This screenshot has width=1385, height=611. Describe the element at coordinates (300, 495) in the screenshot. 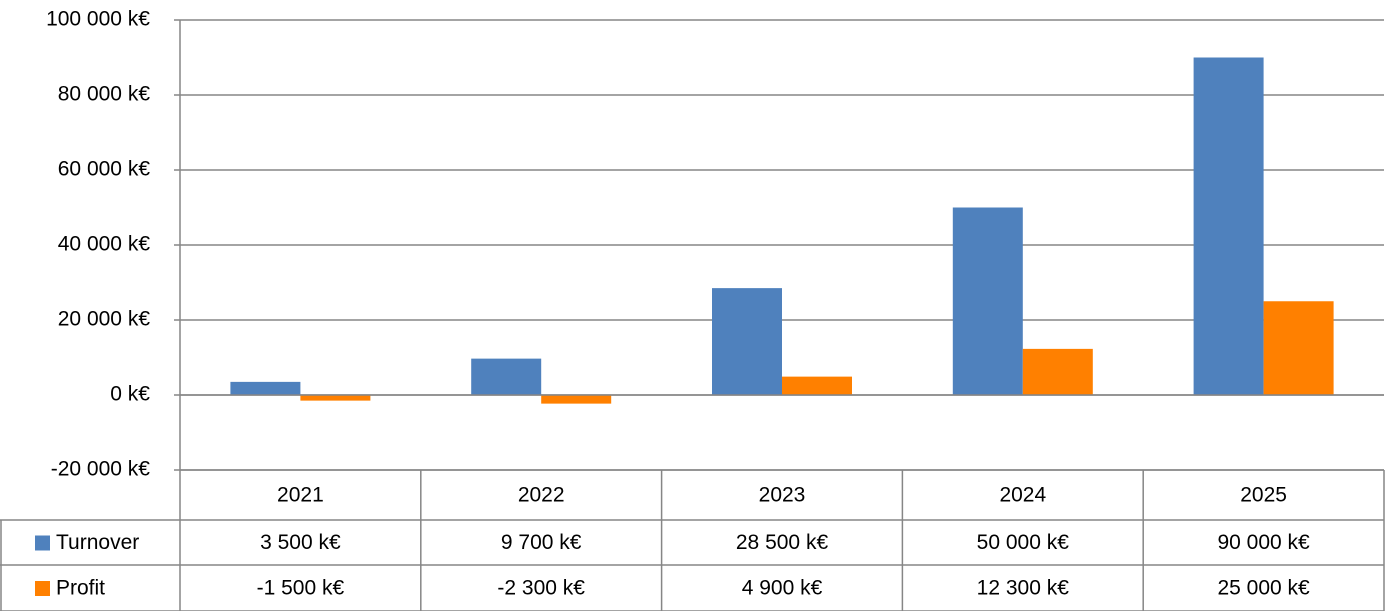

I see `x-tick-label: 2021` at that location.